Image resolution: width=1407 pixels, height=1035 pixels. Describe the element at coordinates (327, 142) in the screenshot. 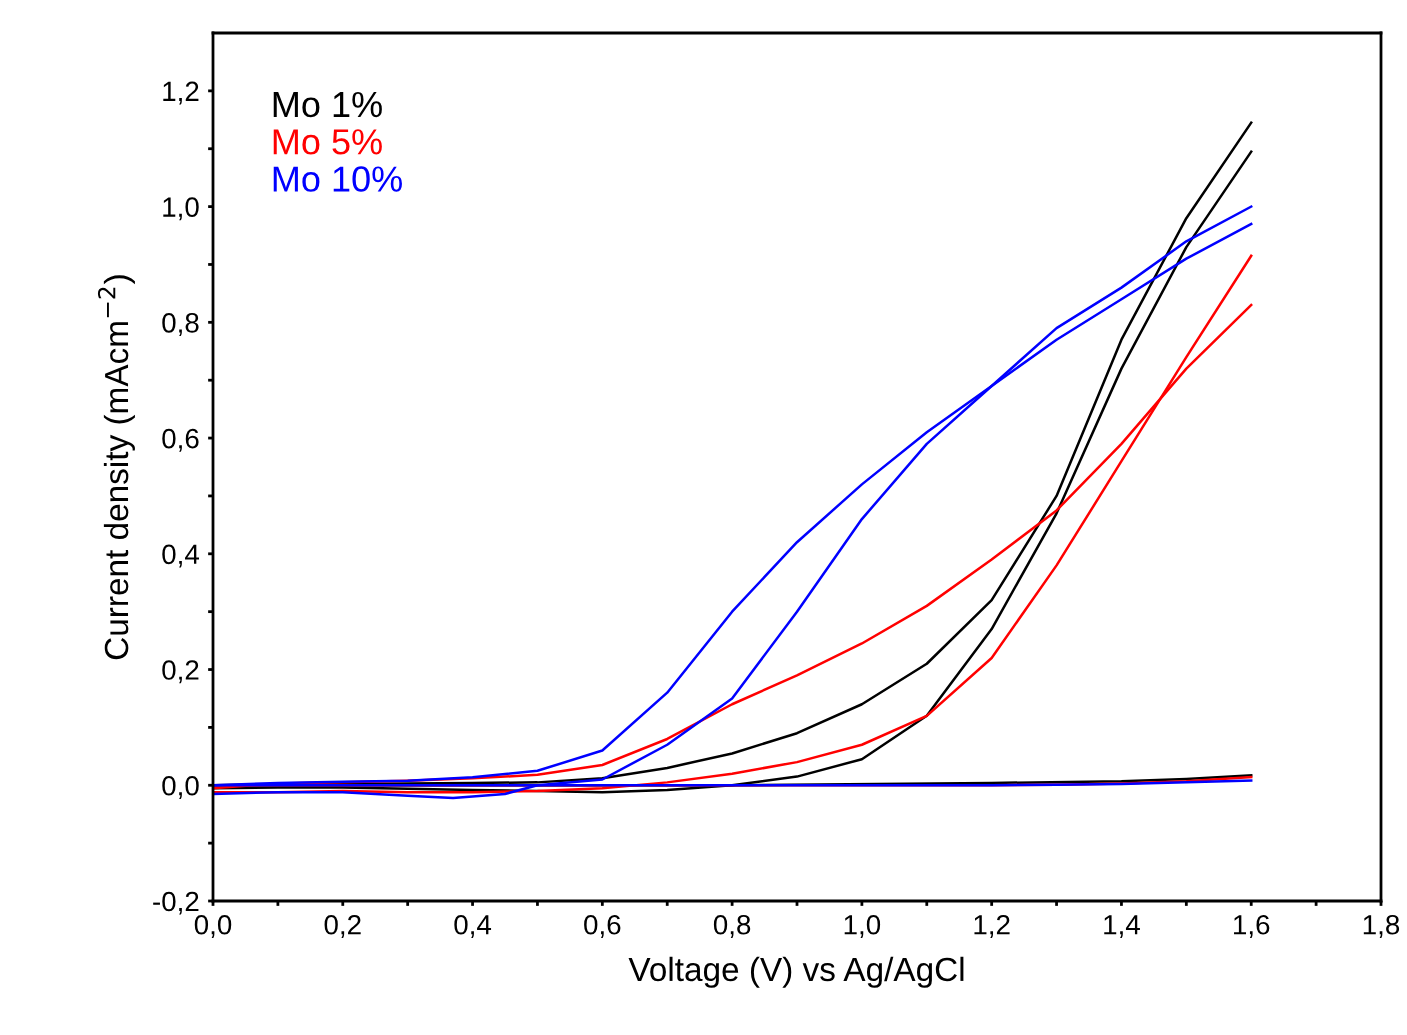

I see `text: Mo 5%` at that location.